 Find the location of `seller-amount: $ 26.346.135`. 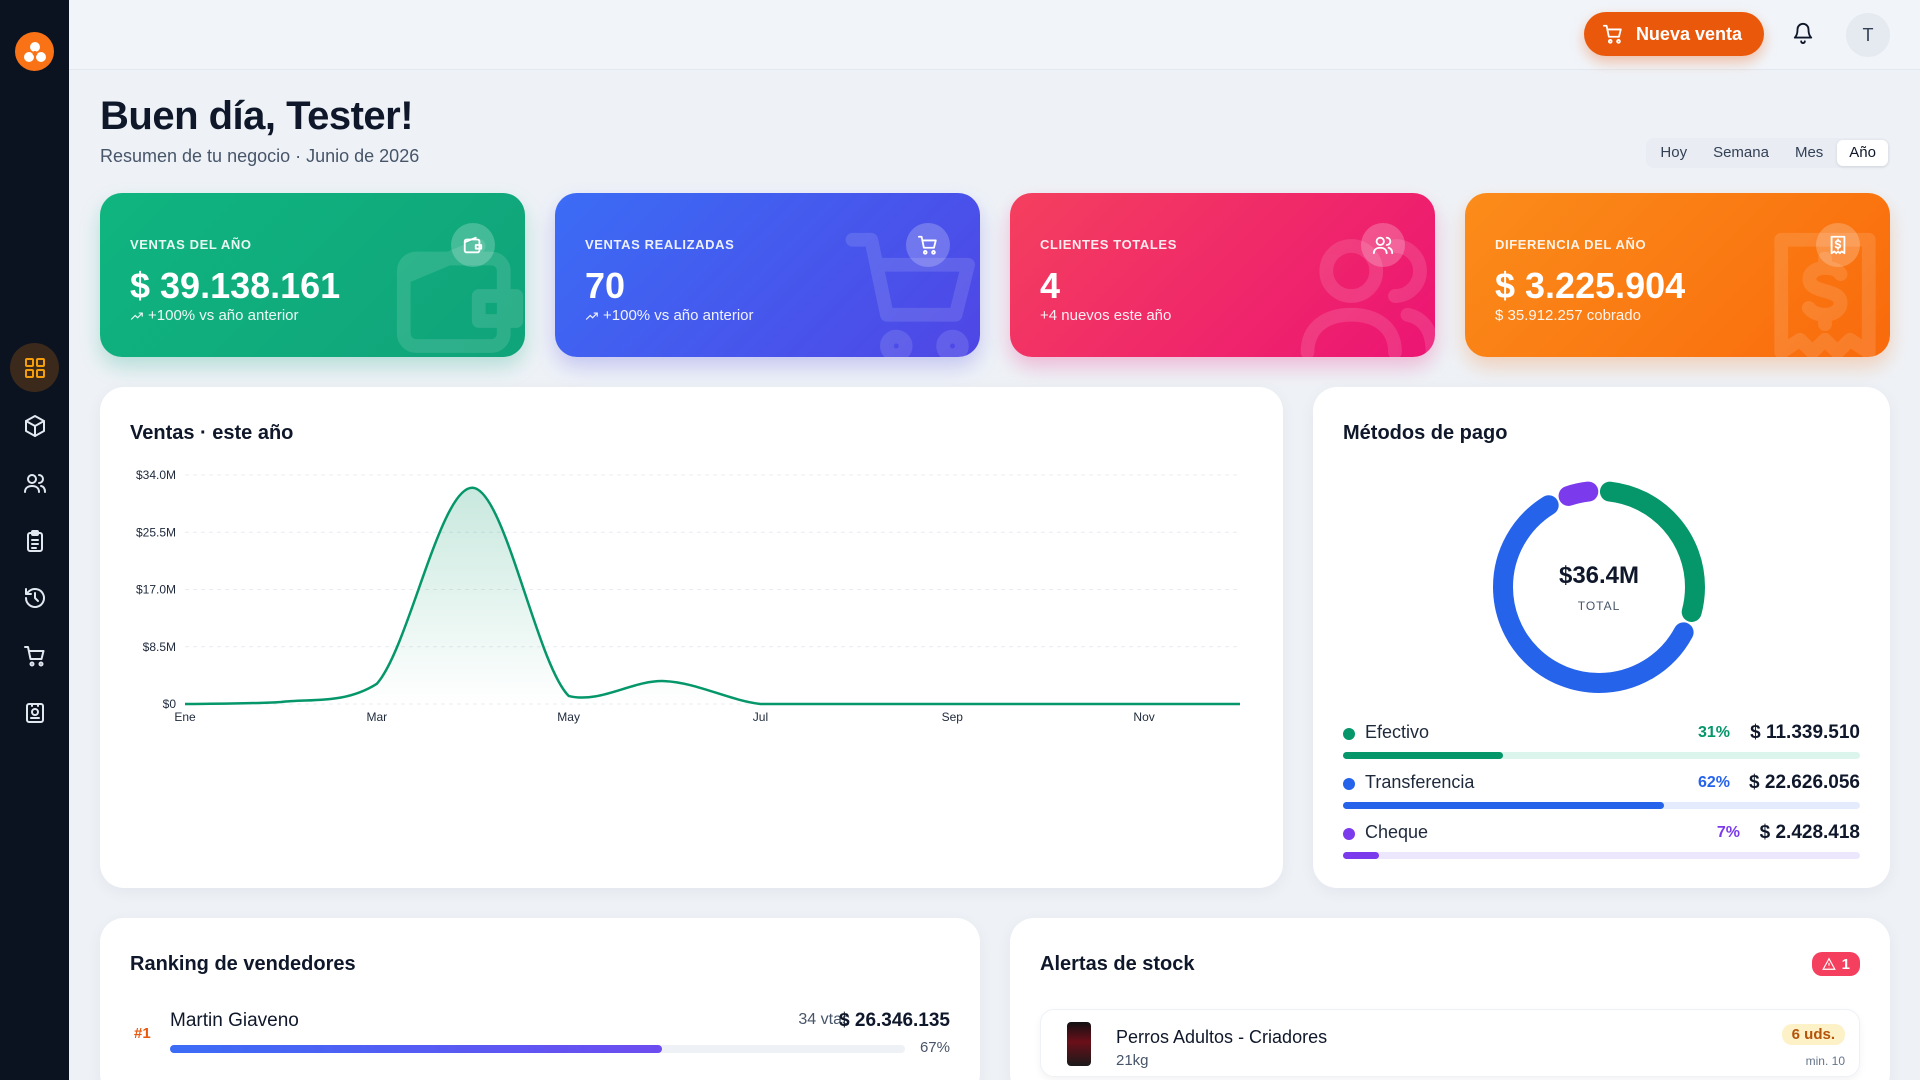

seller-amount: $ 26.346.135 is located at coordinates (894, 1020).